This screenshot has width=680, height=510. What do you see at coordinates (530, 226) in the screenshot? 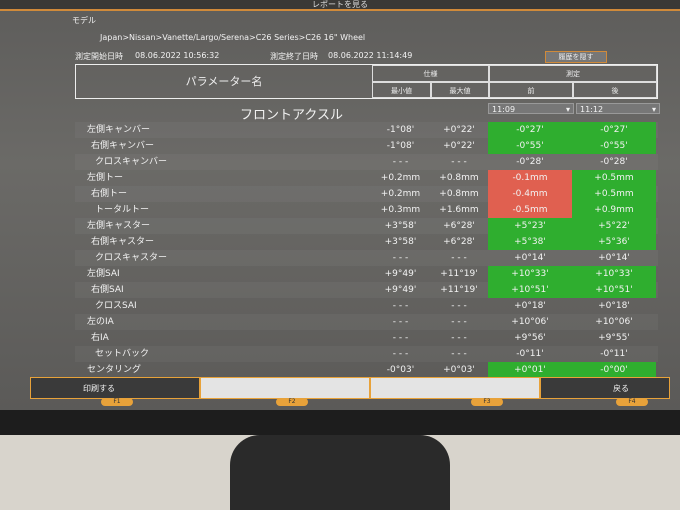
I see `cell-before: +5°23'` at bounding box center [530, 226].